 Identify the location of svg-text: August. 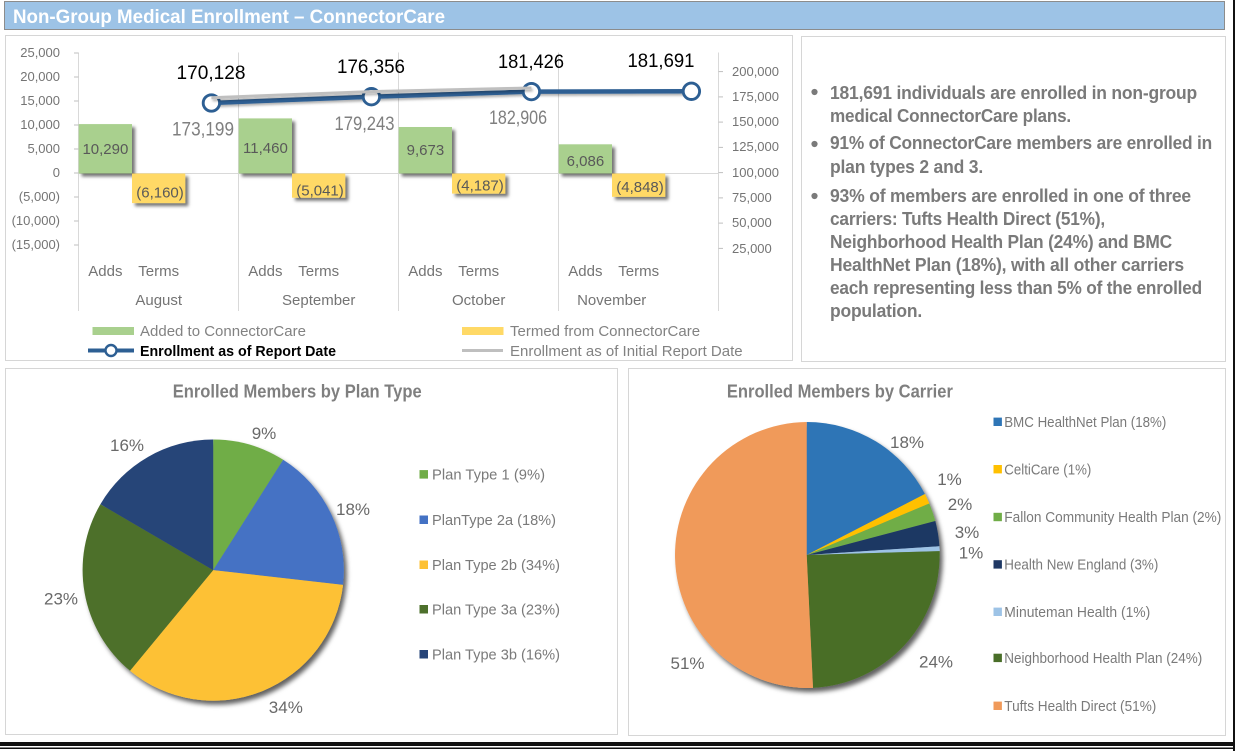
(159, 300).